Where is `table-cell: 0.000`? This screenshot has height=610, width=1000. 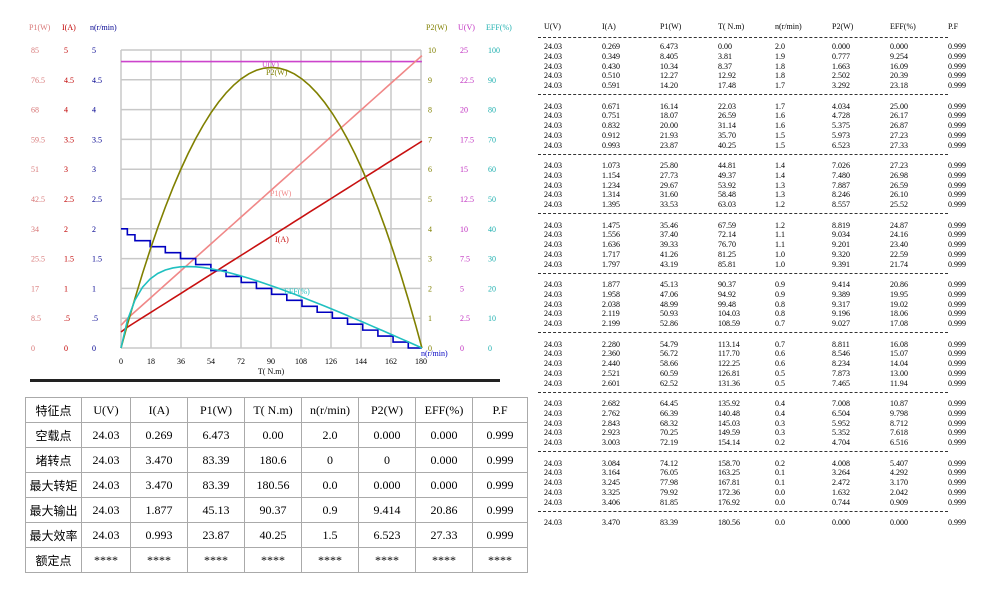 table-cell: 0.000 is located at coordinates (841, 46).